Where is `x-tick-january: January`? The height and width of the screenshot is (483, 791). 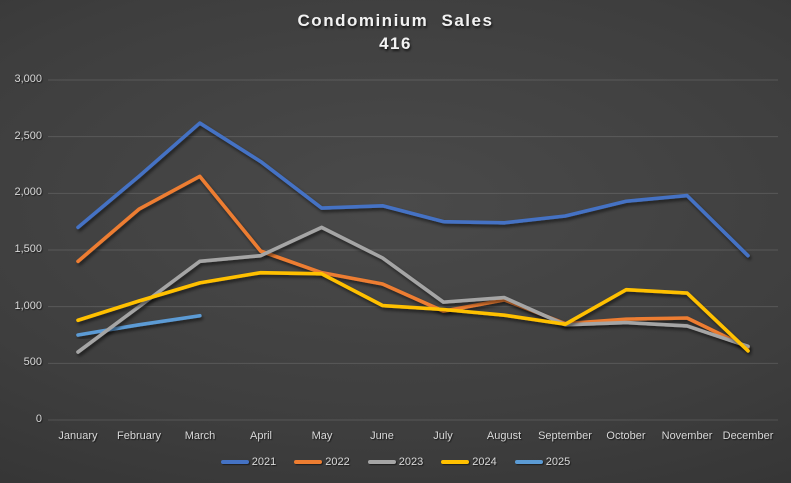 x-tick-january: January is located at coordinates (78, 436).